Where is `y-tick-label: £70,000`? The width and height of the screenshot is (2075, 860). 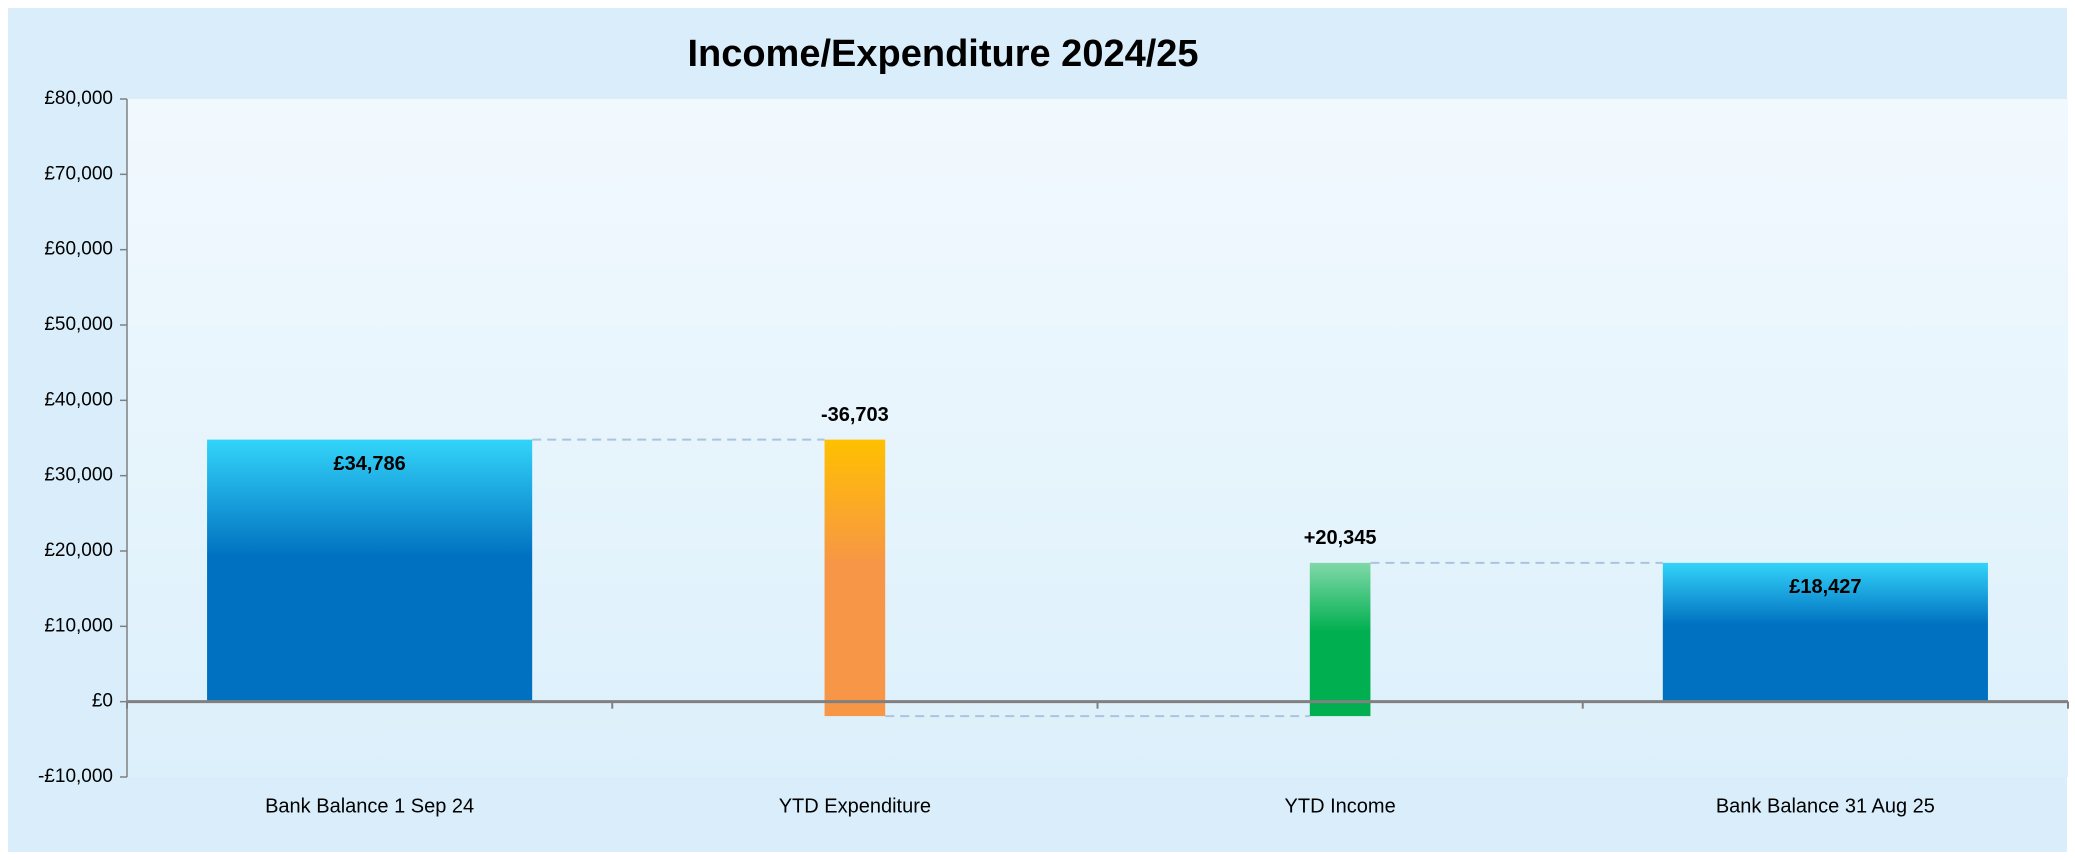
y-tick-label: £70,000 is located at coordinates (78, 173).